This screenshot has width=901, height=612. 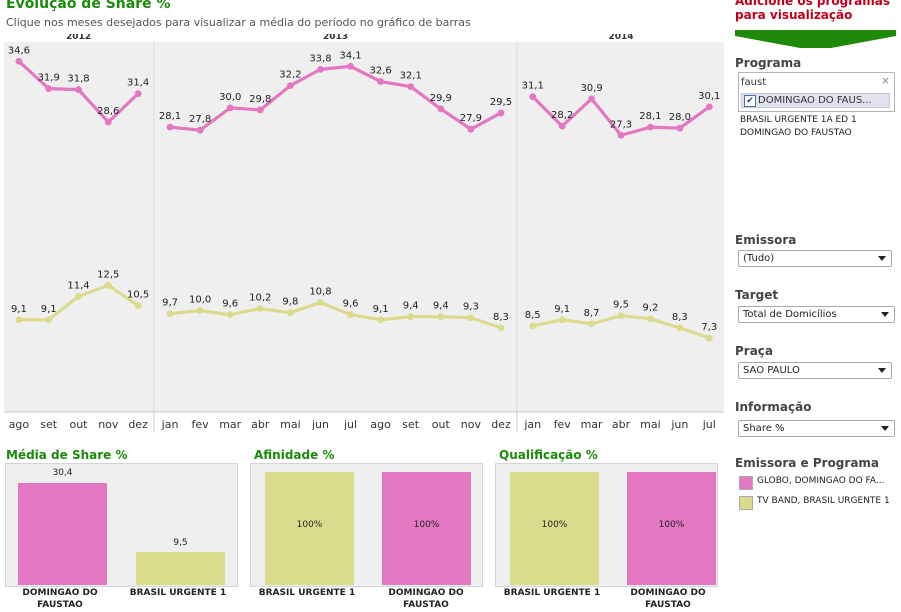 What do you see at coordinates (533, 315) in the screenshot?
I see `data-label: 8,5` at bounding box center [533, 315].